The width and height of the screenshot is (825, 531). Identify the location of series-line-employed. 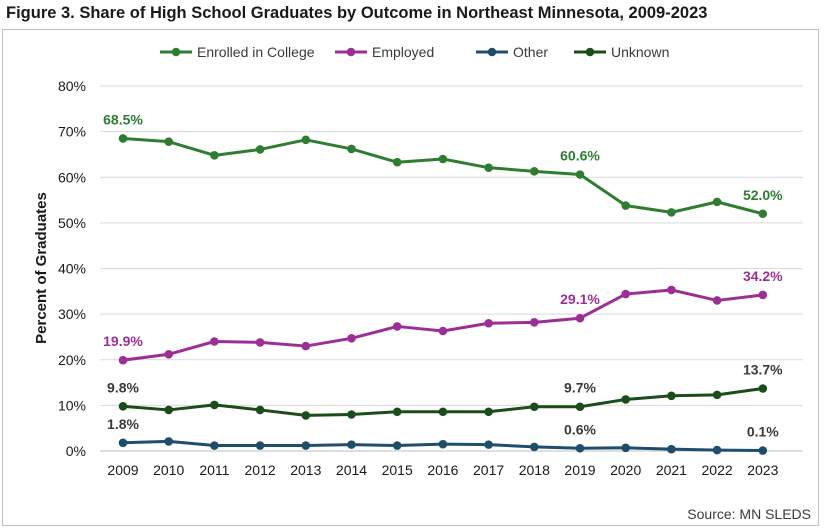
(442, 325).